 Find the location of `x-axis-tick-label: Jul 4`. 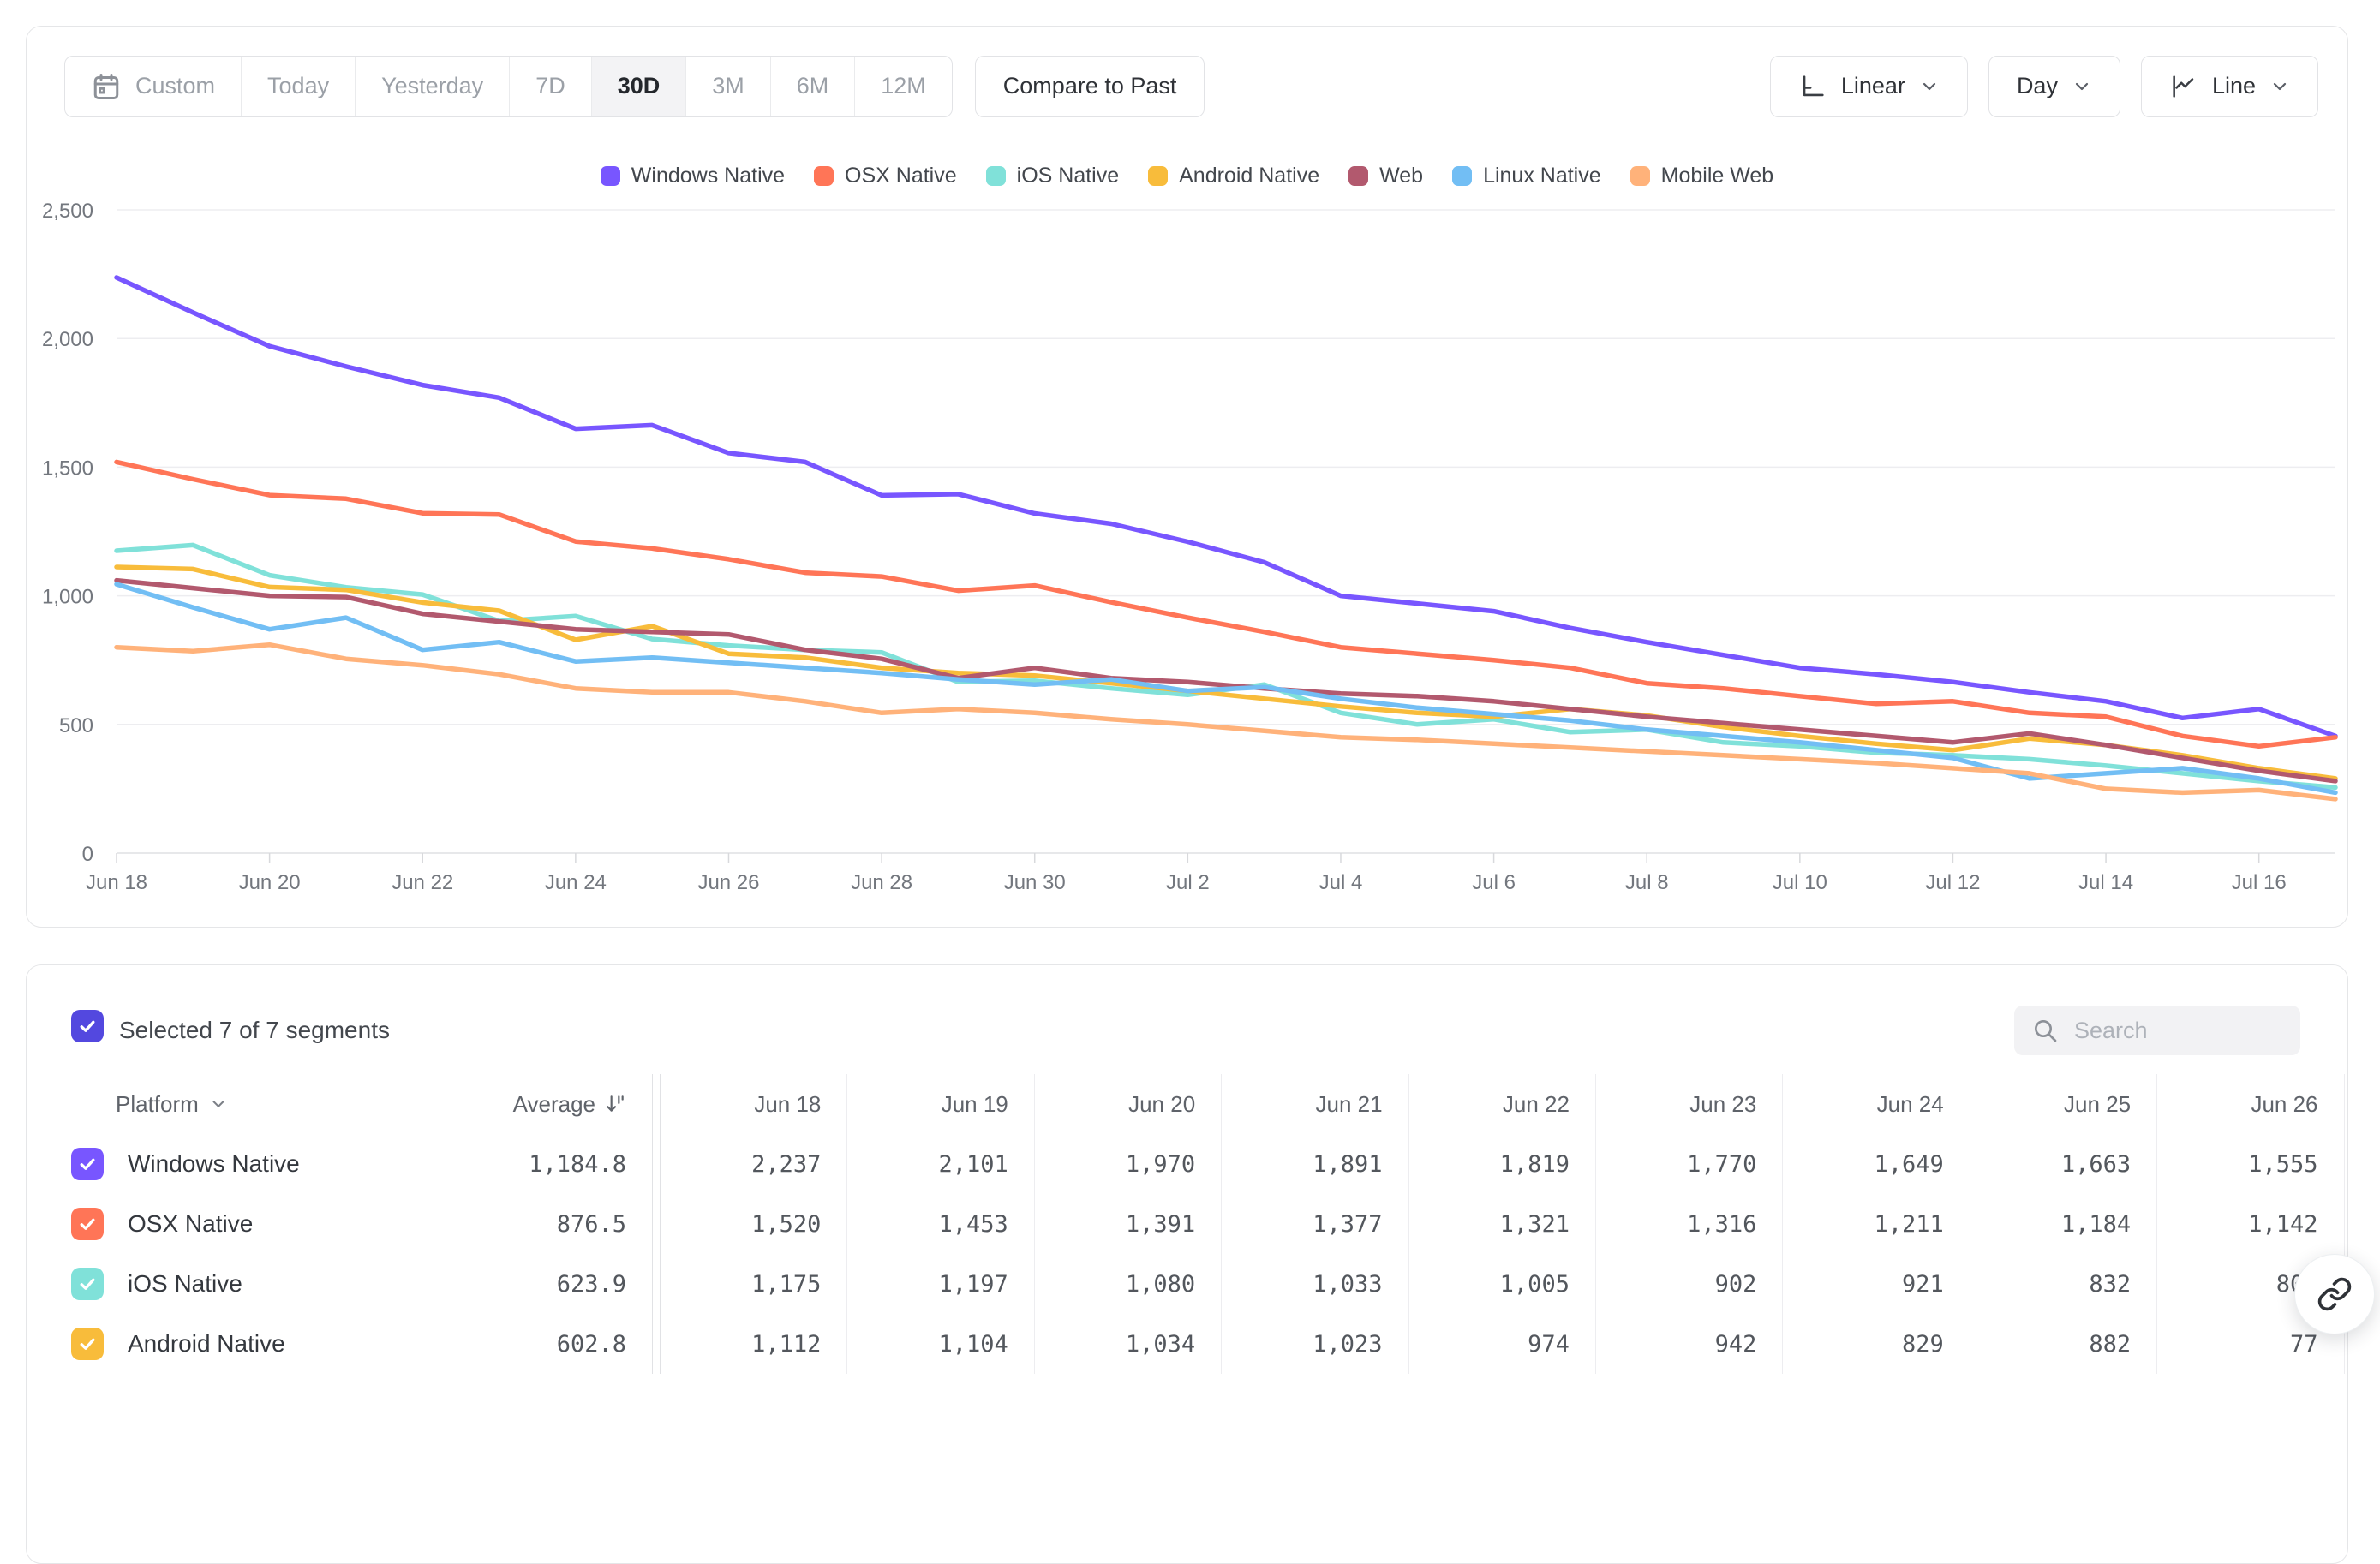

x-axis-tick-label: Jul 4 is located at coordinates (1341, 883).